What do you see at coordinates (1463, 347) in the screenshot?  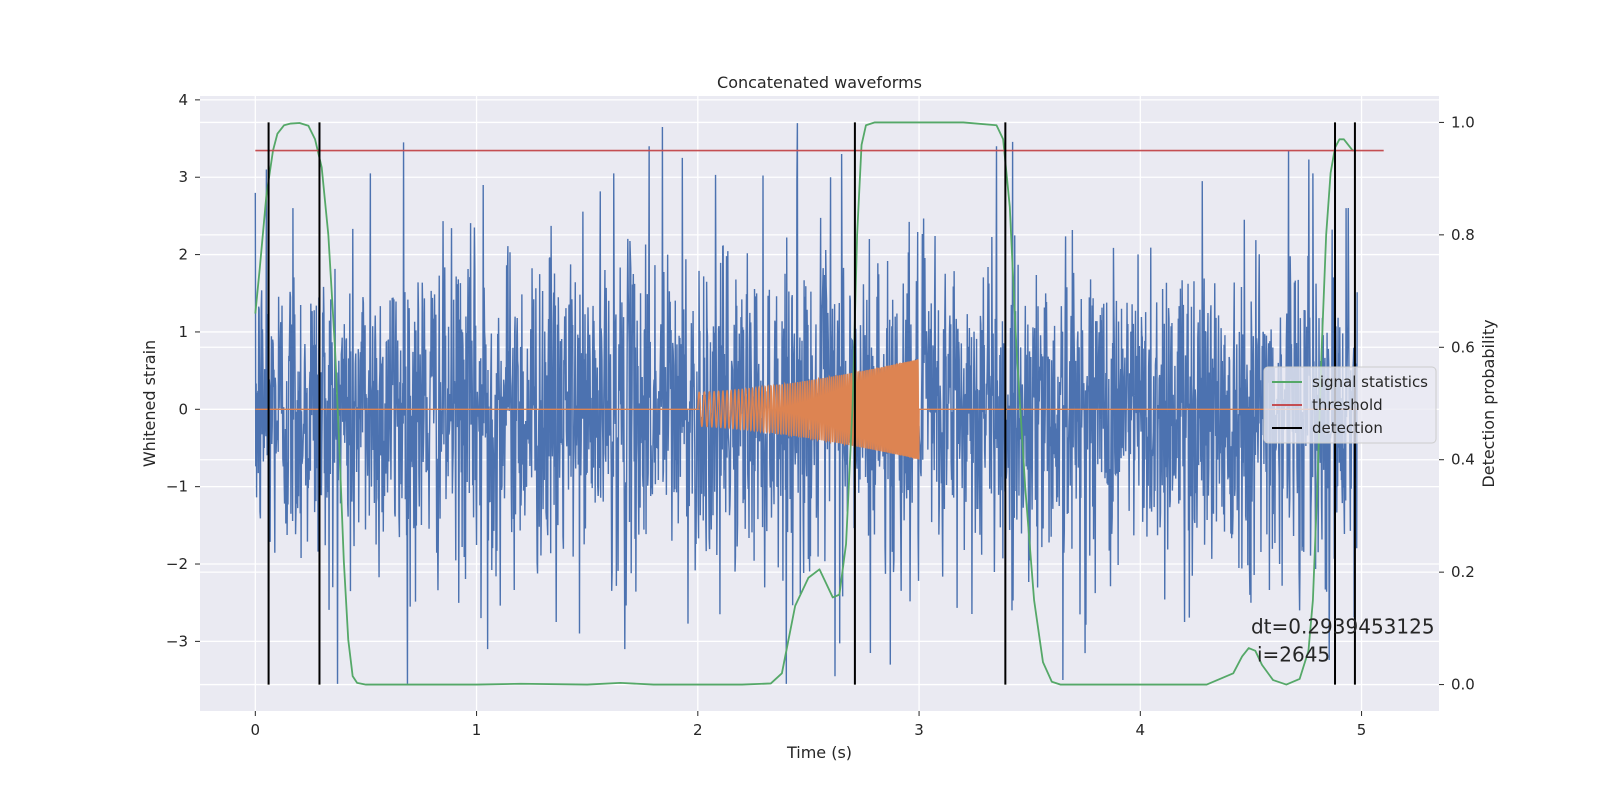 I see `y2-tick-label: 0.6` at bounding box center [1463, 347].